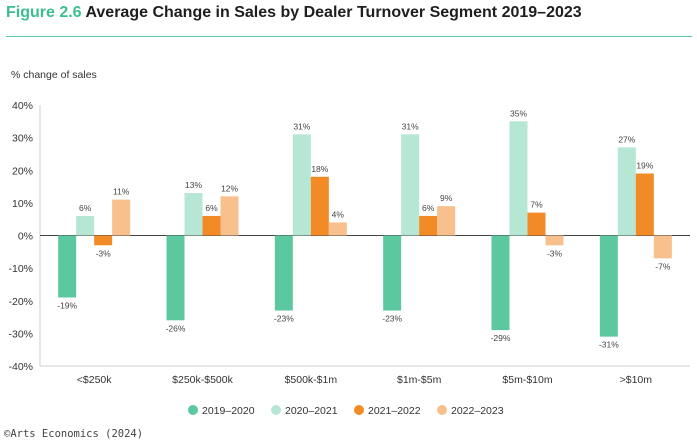  What do you see at coordinates (22, 106) in the screenshot?
I see `y-tick-label: 40%` at bounding box center [22, 106].